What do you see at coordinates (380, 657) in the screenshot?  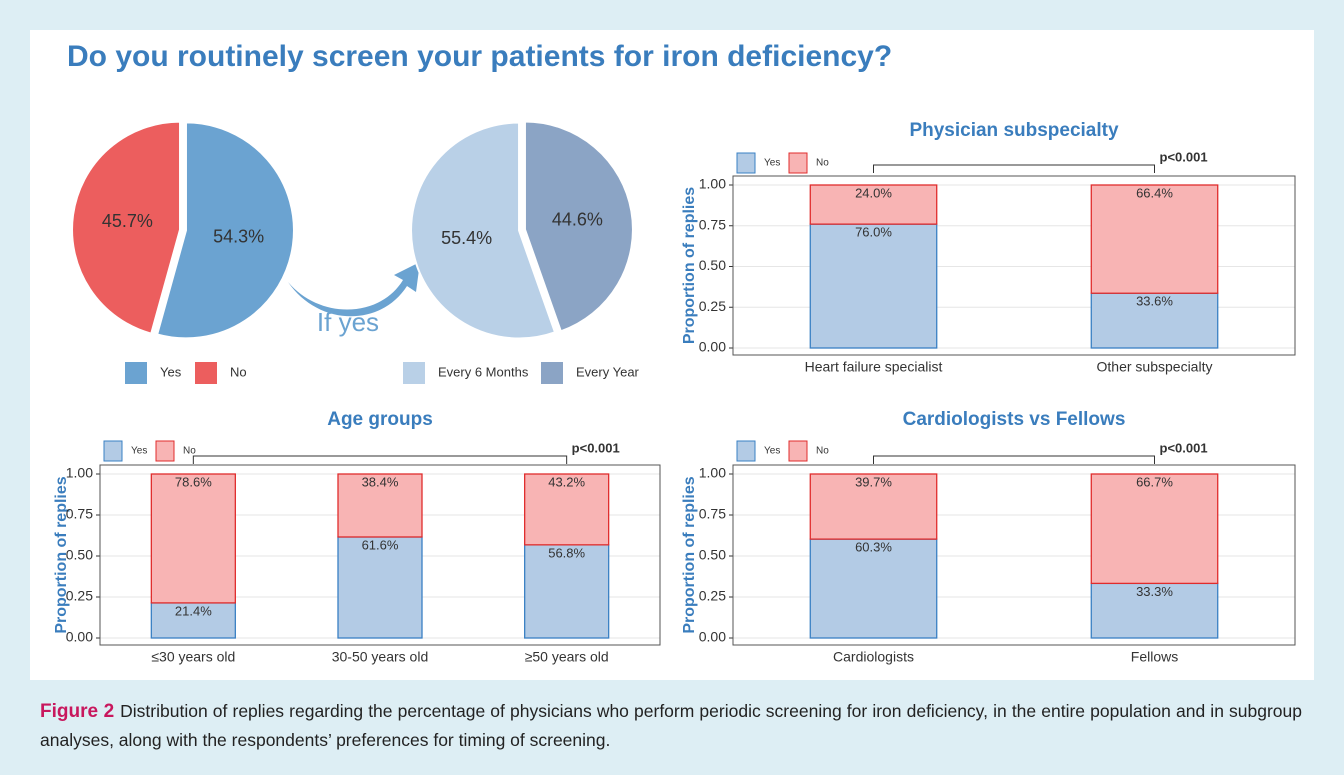 I see `x-tick-label: 30-50 years old` at bounding box center [380, 657].